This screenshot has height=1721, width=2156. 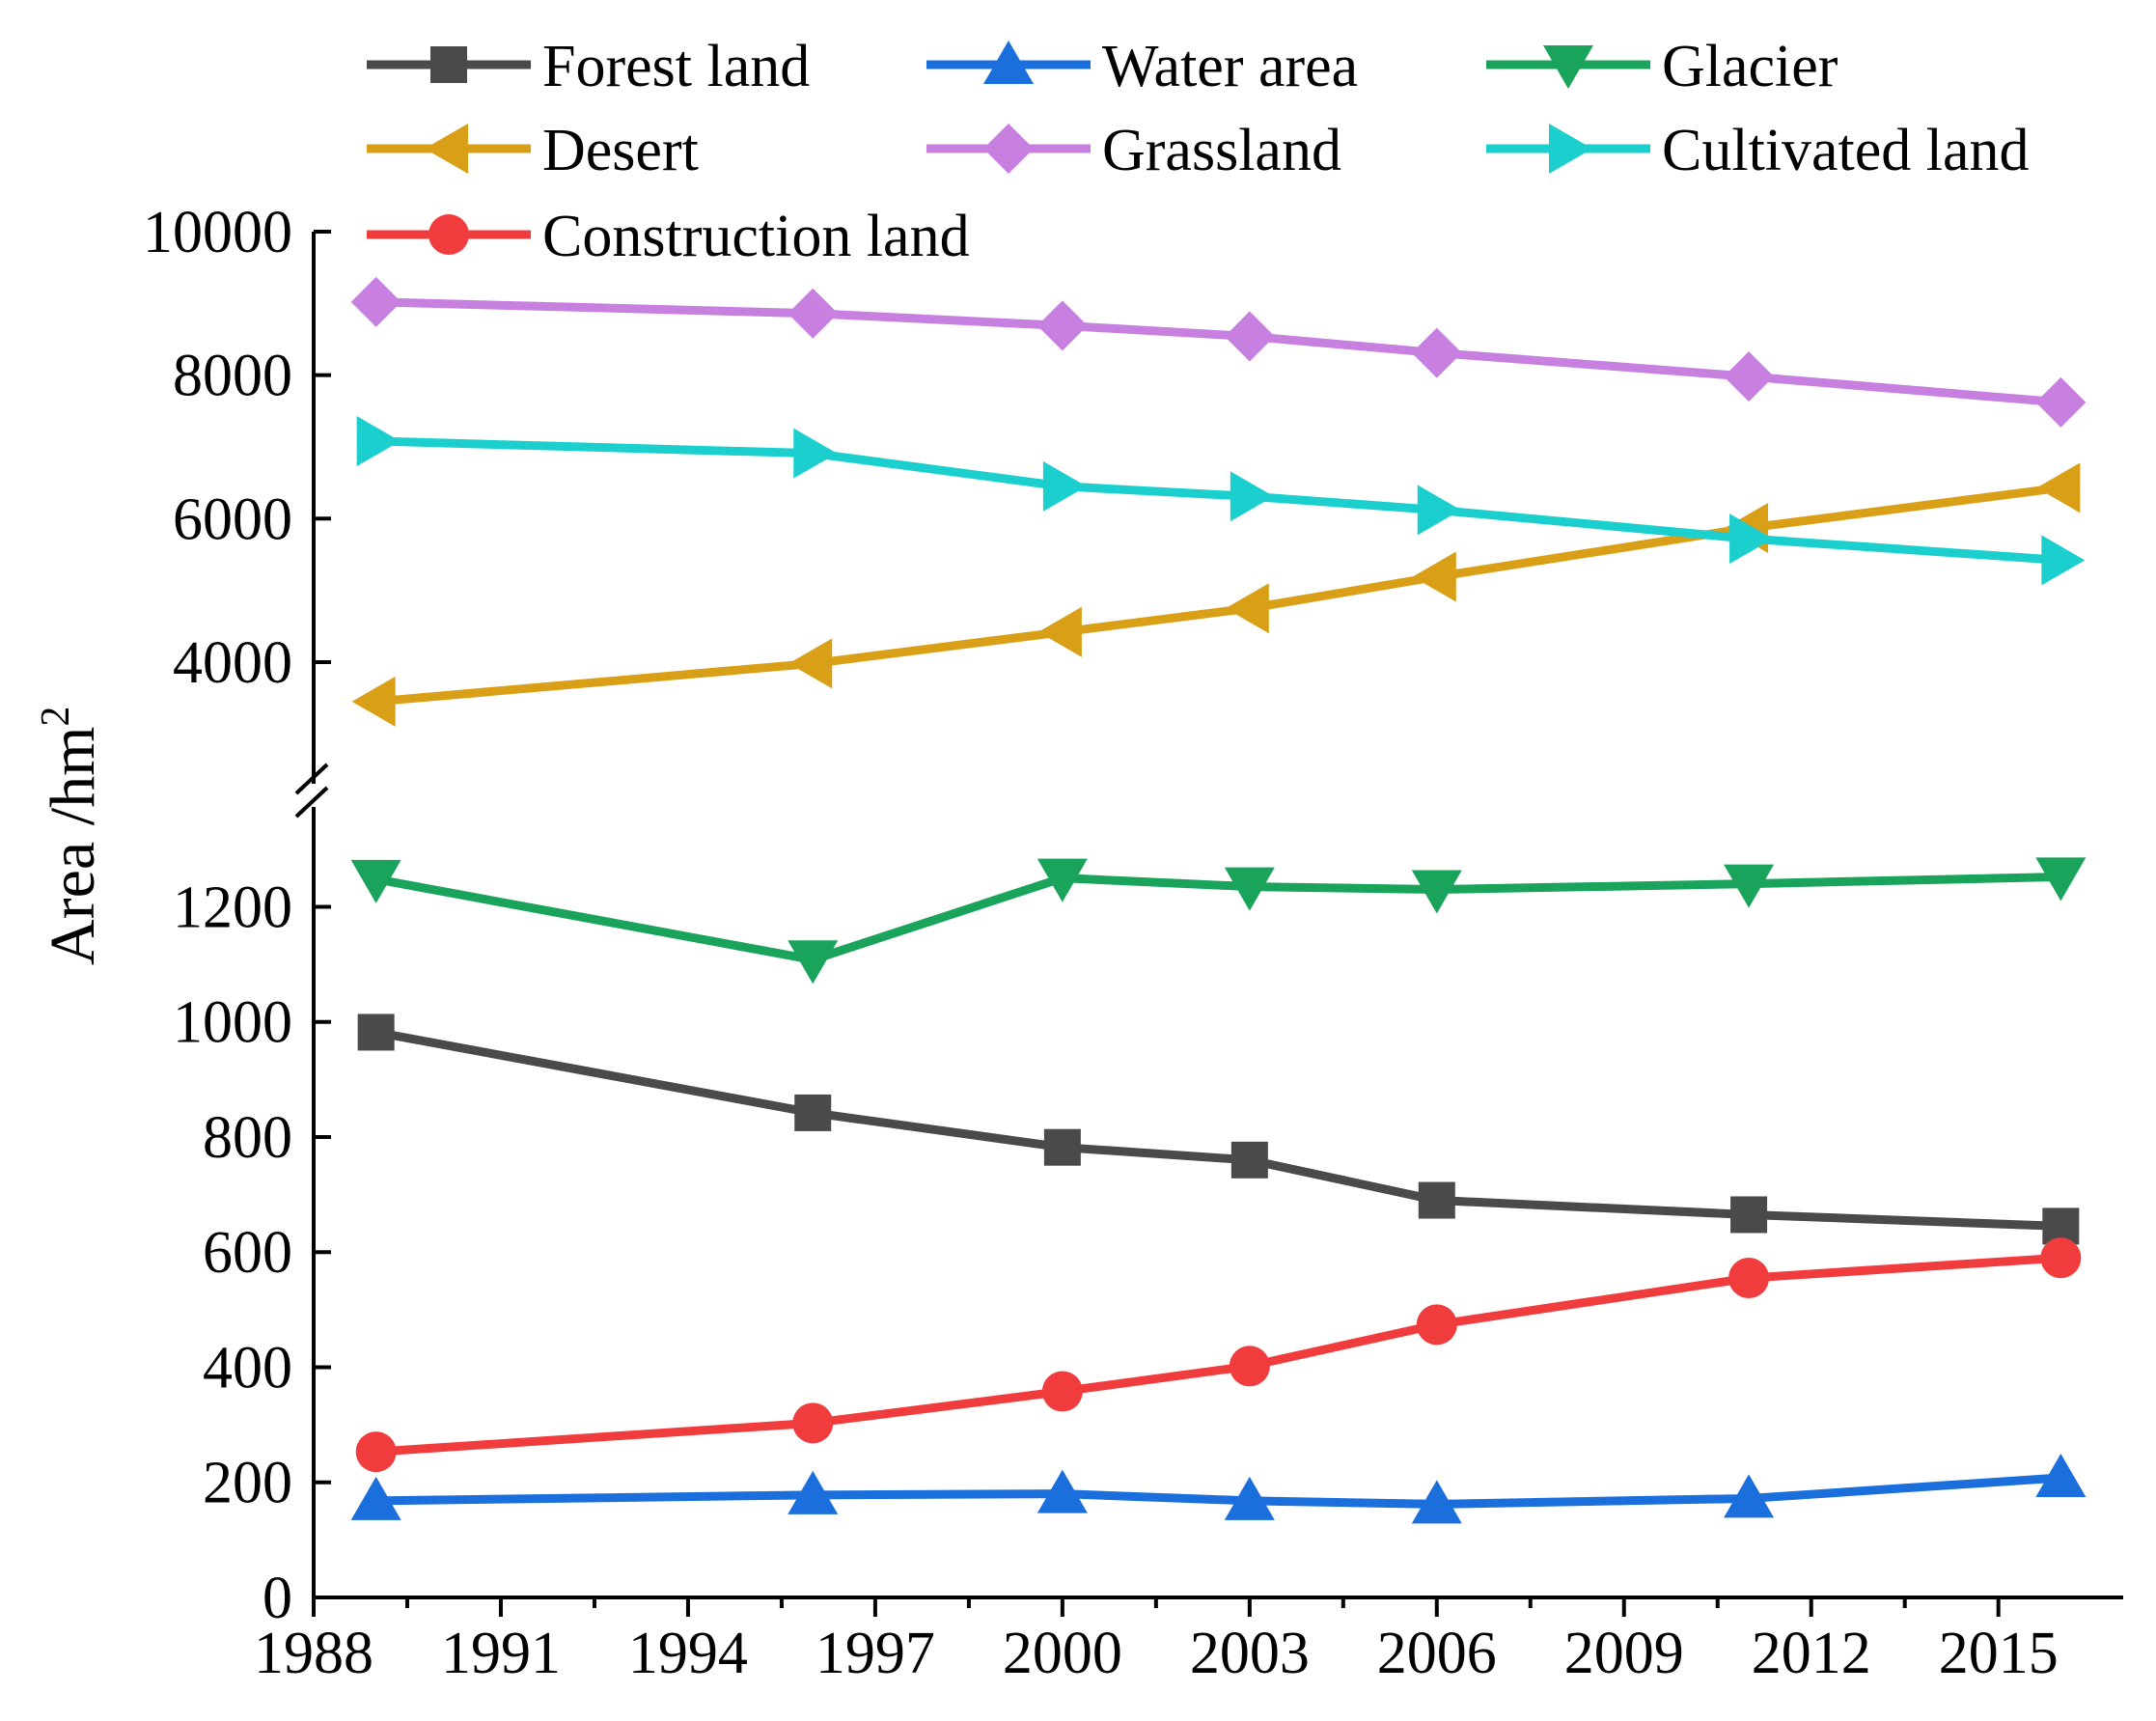 What do you see at coordinates (247, 1483) in the screenshot?
I see `y-tick-label: 200` at bounding box center [247, 1483].